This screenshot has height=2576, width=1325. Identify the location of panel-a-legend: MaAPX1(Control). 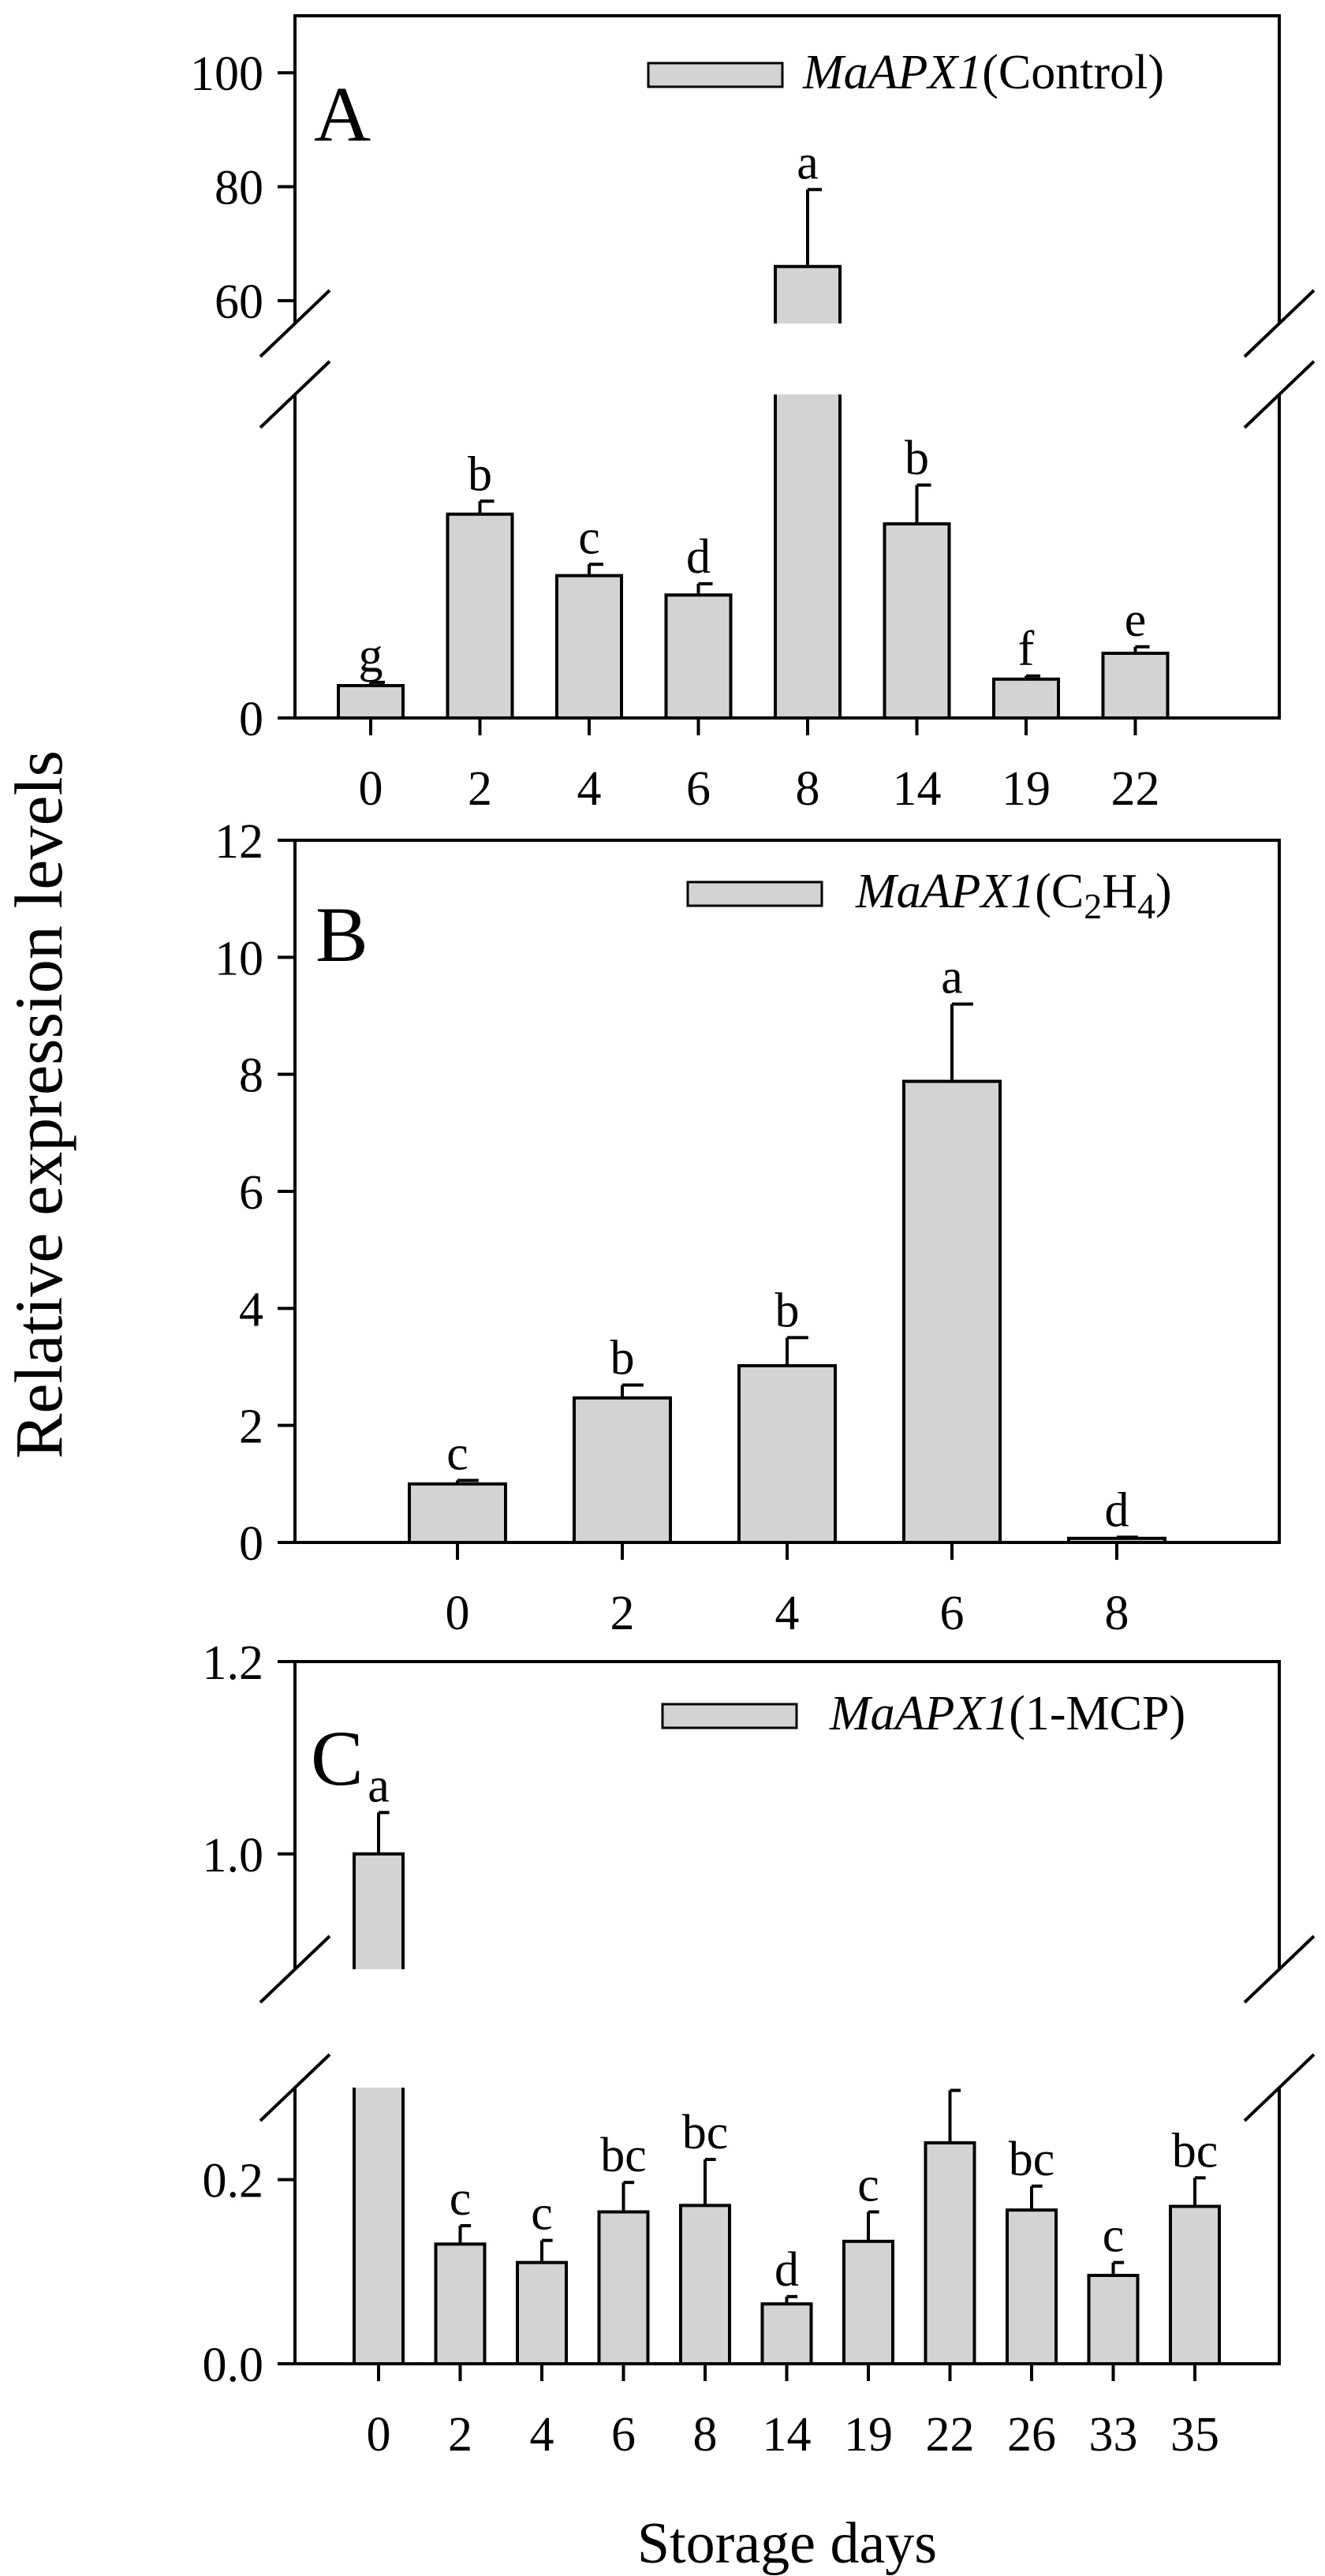
(905, 72).